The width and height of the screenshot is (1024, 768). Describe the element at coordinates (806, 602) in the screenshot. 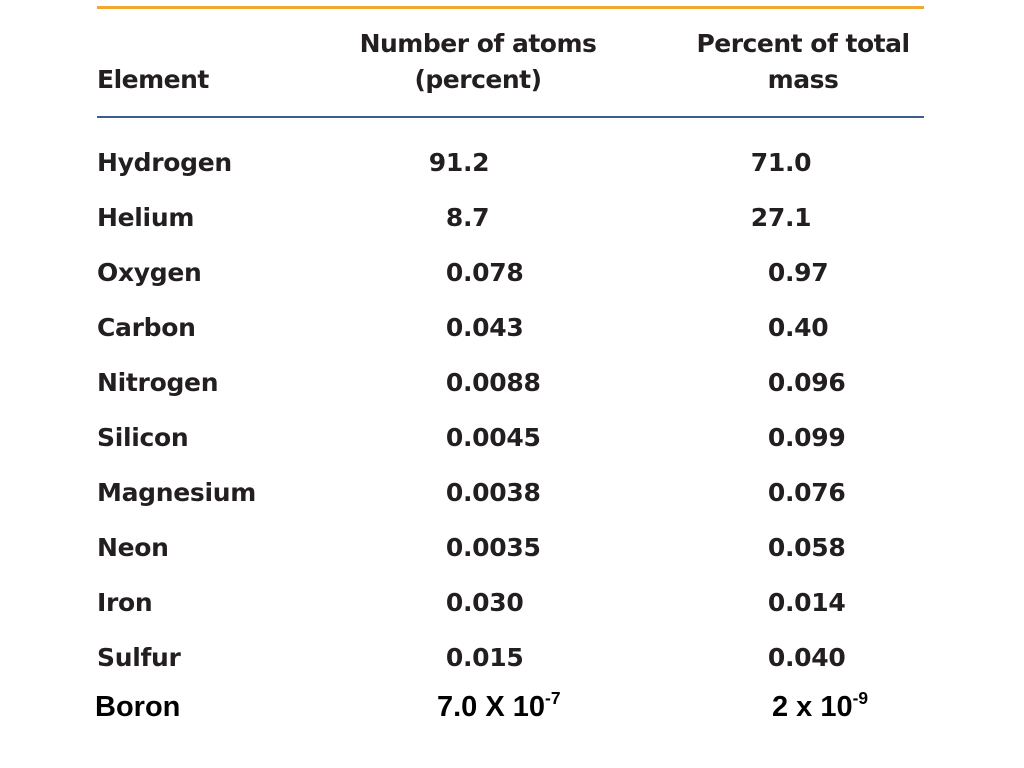

I see `mass-cell: 0.014` at that location.